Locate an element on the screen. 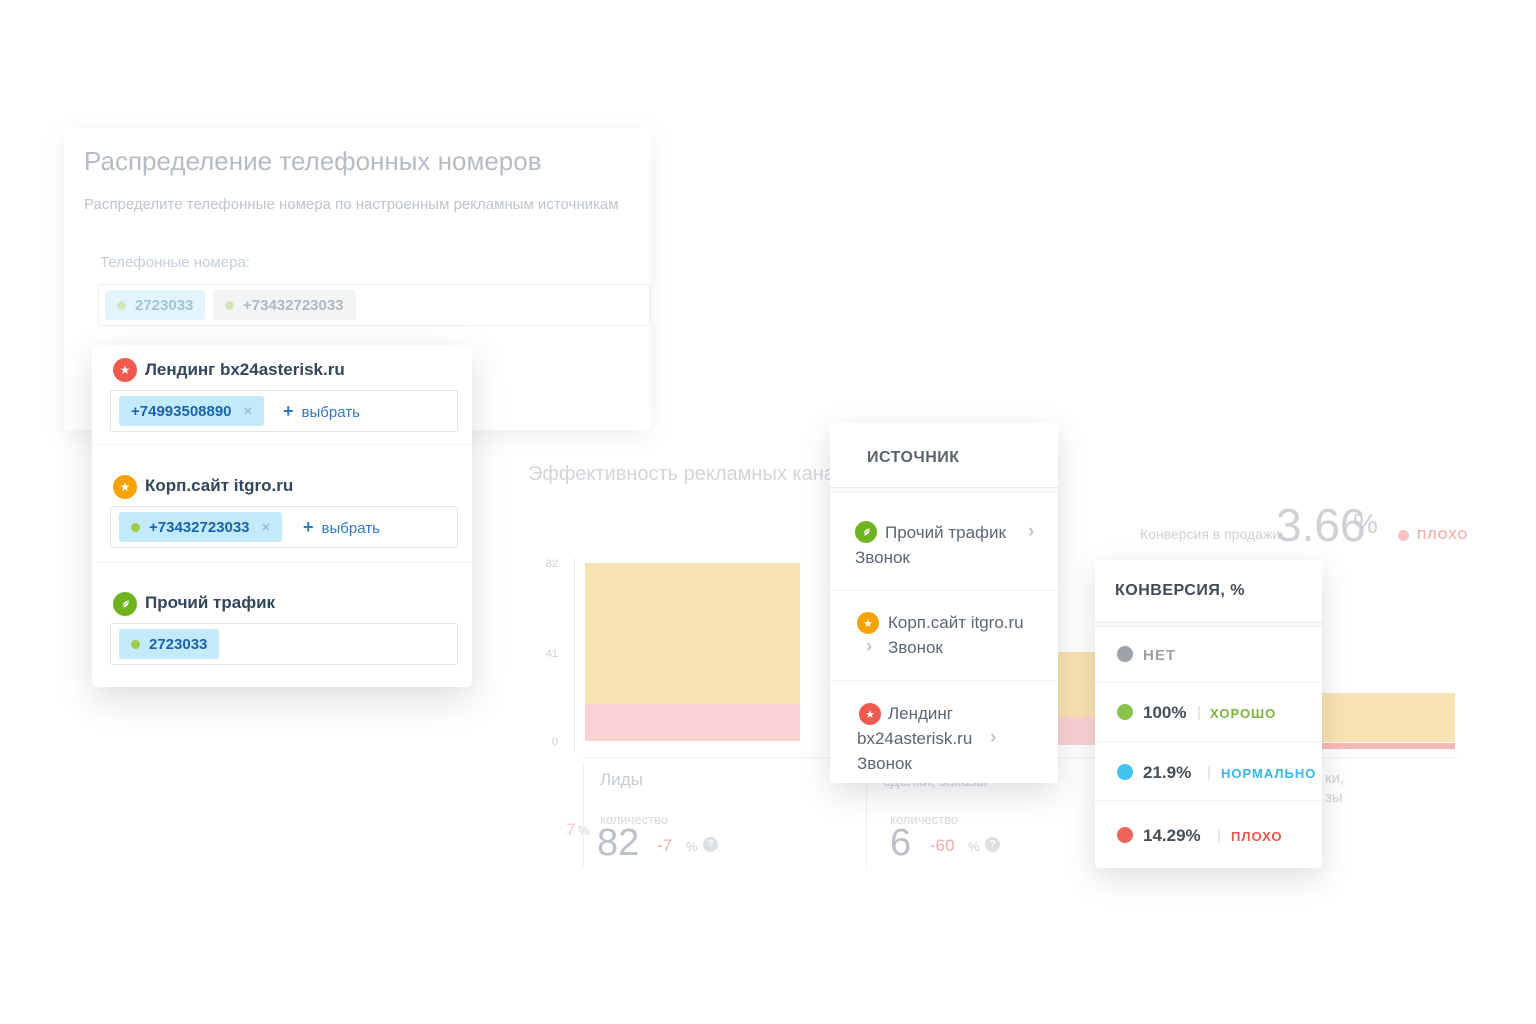 This screenshot has width=1536, height=1024. legend-value: 100% is located at coordinates (1165, 712).